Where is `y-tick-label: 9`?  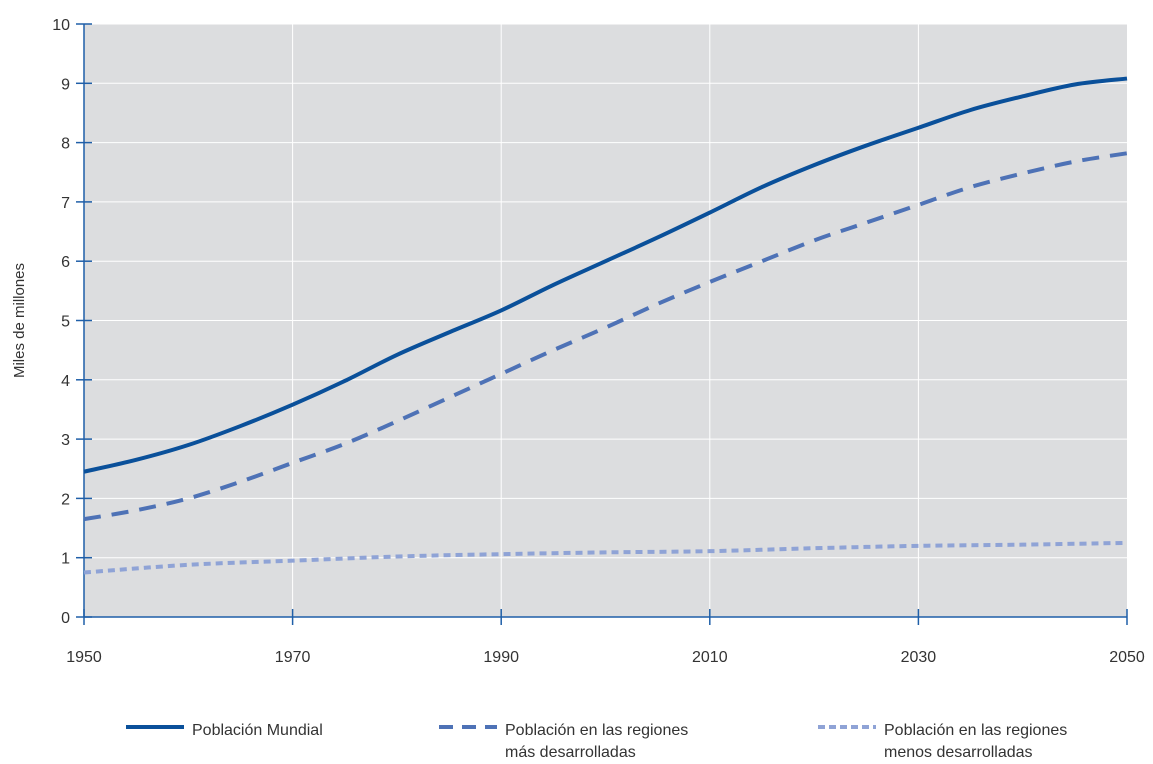 y-tick-label: 9 is located at coordinates (65, 84).